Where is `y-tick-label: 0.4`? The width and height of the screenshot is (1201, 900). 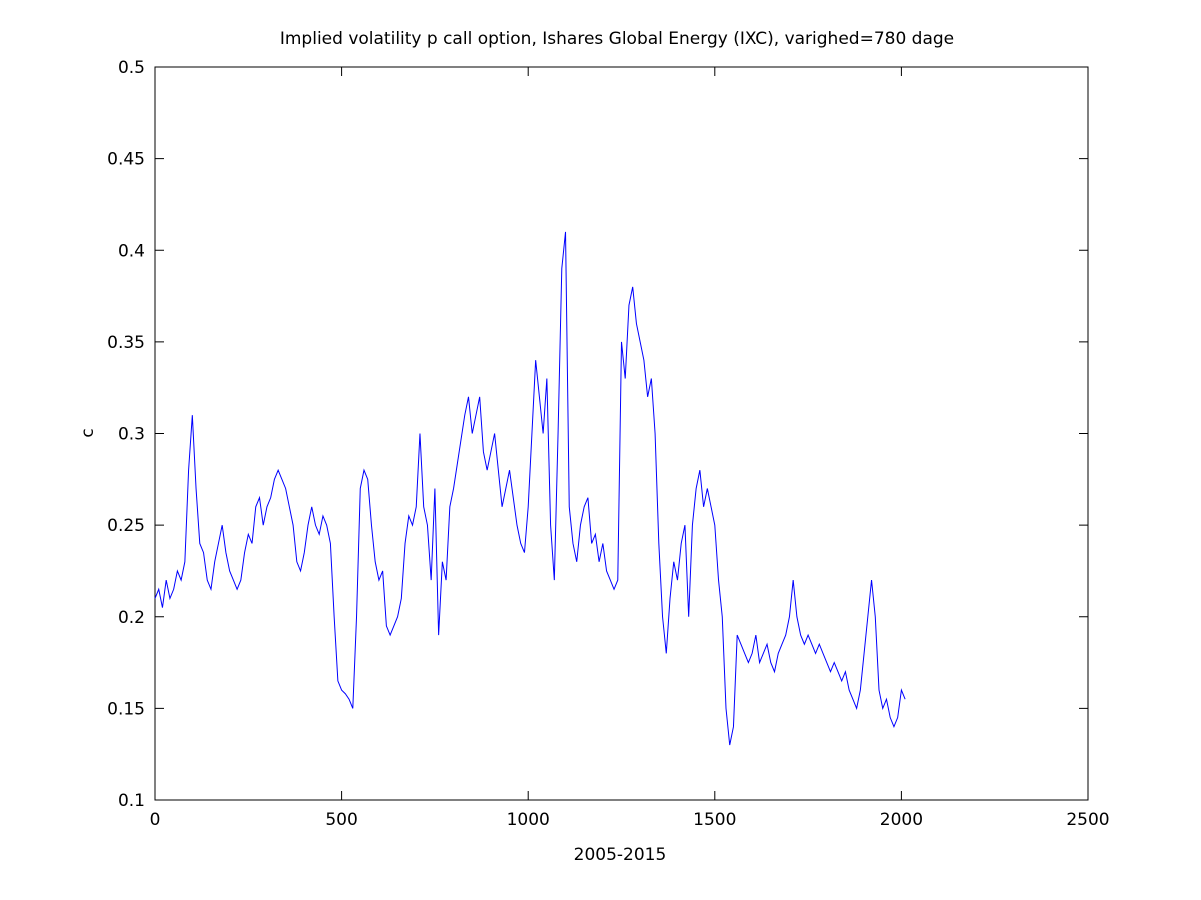
y-tick-label: 0.4 is located at coordinates (131, 251).